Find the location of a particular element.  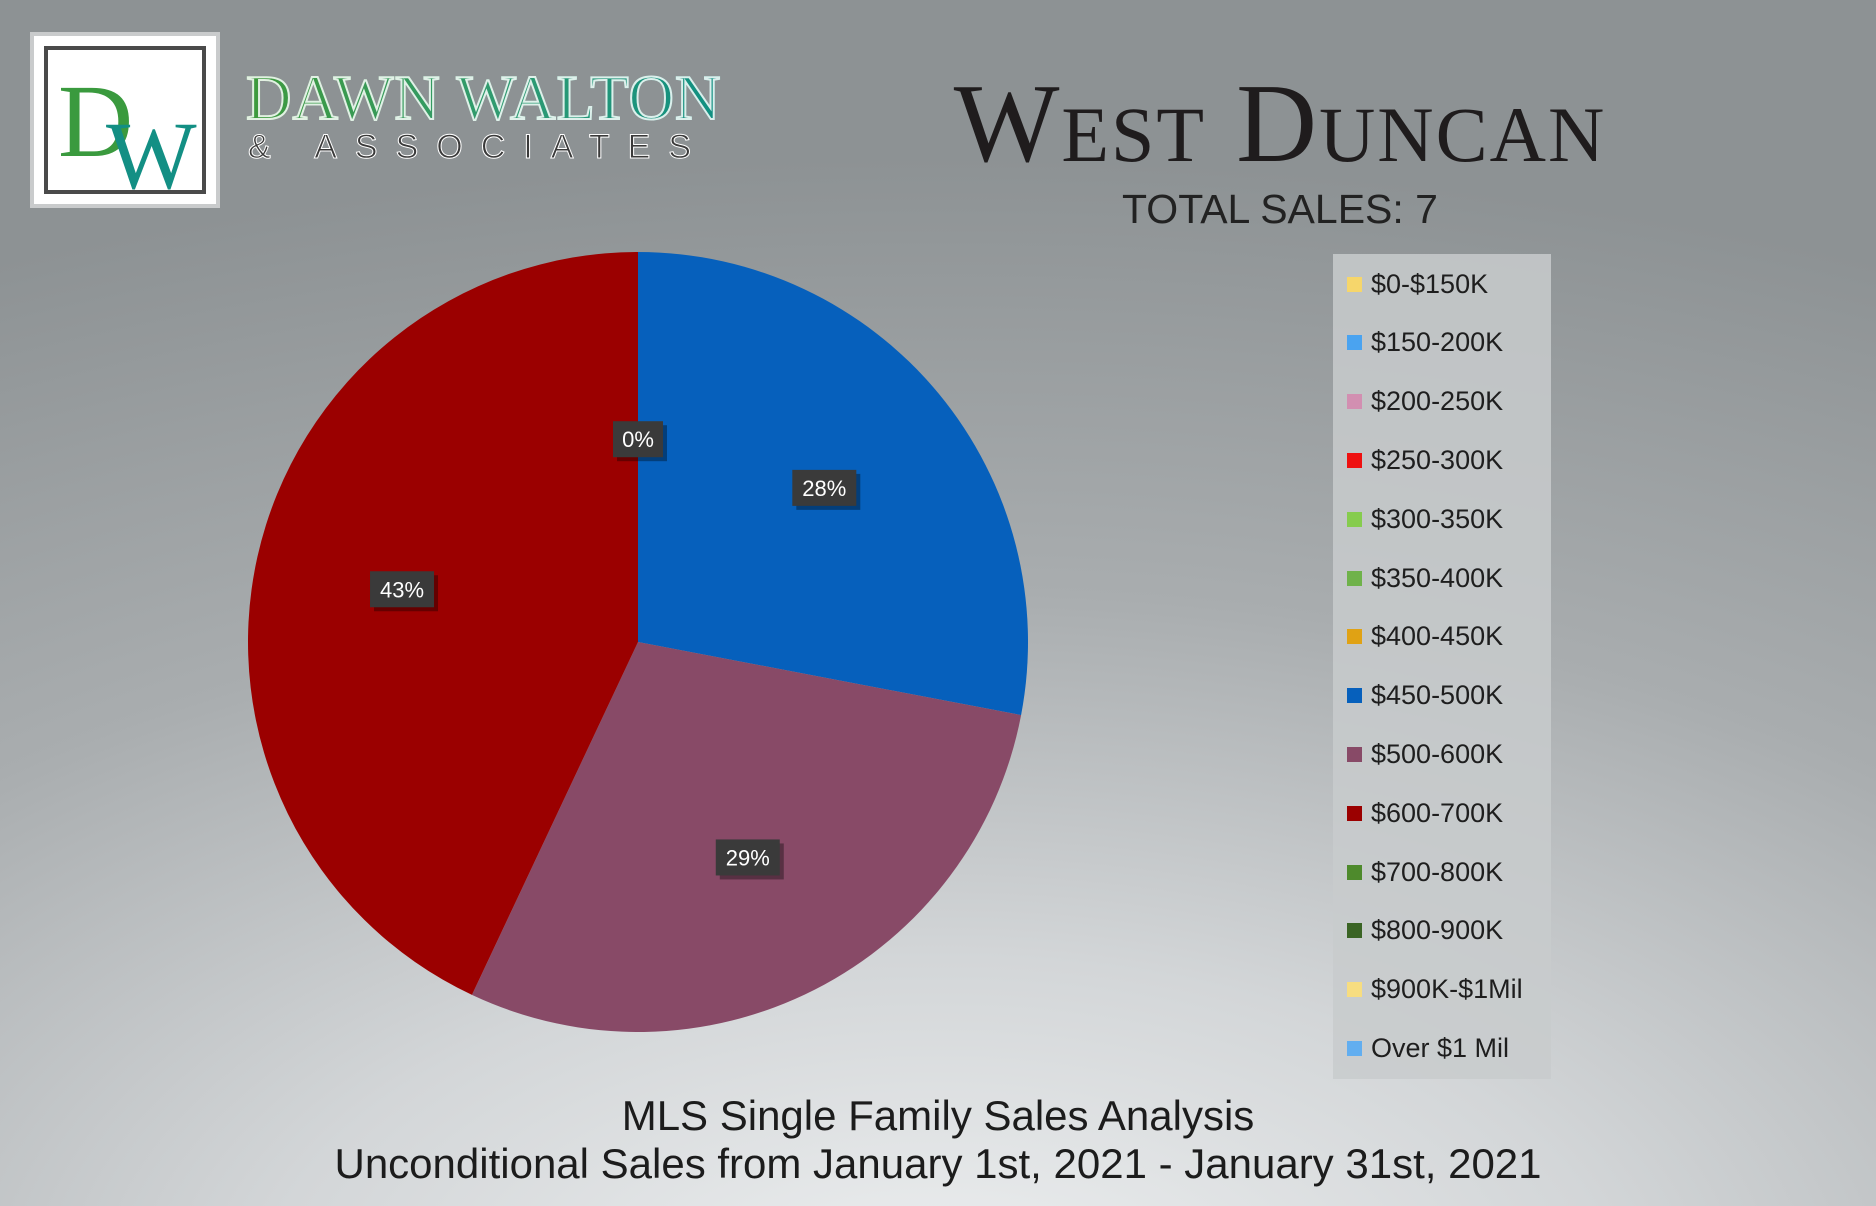

total-sales: TOTAL SALES: 7 is located at coordinates (1280, 209).